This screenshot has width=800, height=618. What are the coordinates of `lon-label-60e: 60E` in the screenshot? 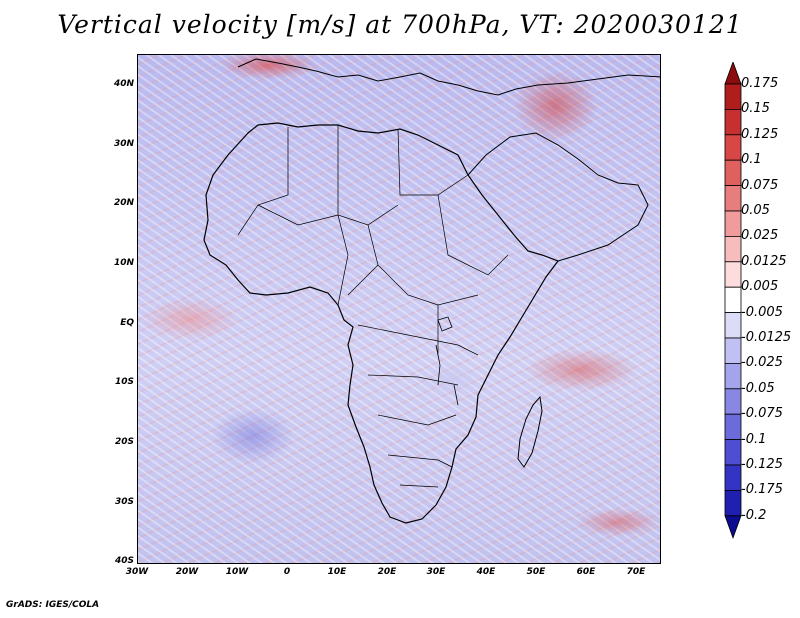 It's located at (586, 572).